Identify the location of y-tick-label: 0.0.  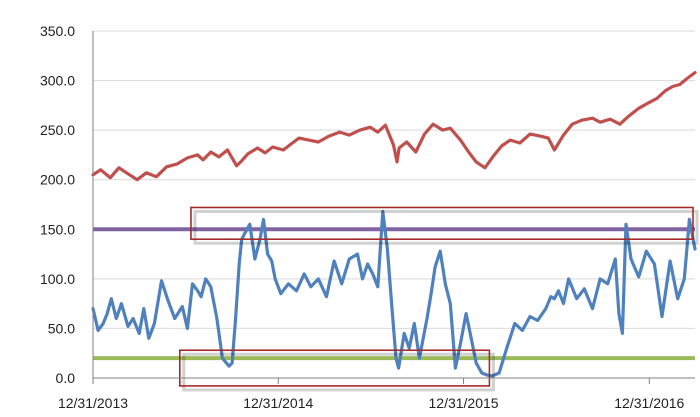
(66, 378).